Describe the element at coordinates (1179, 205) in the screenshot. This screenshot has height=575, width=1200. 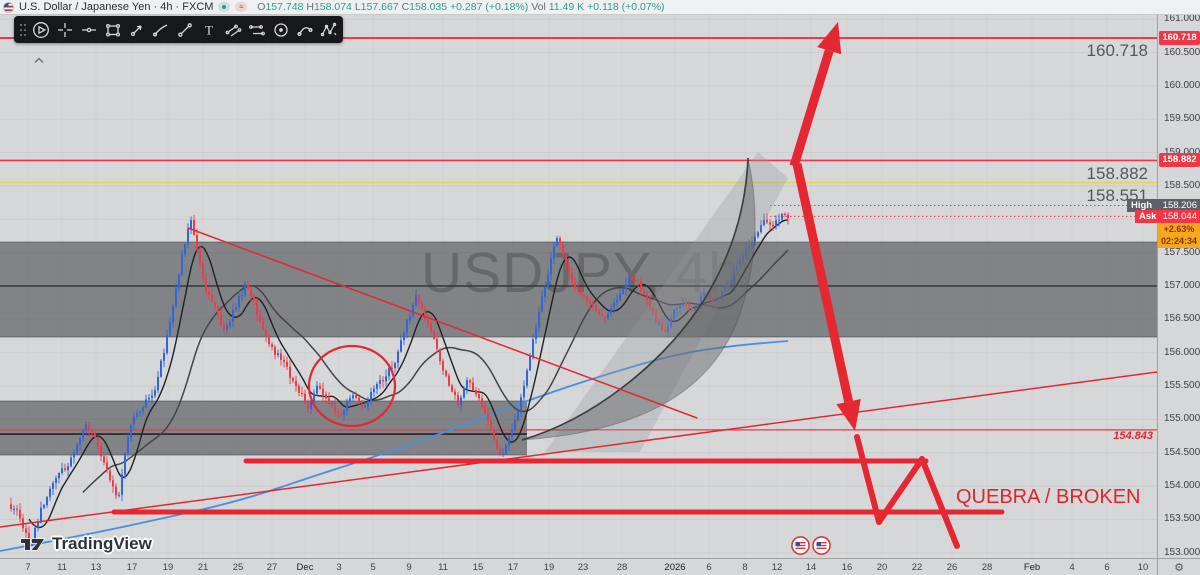
I see `high-badge-value: 158.206` at that location.